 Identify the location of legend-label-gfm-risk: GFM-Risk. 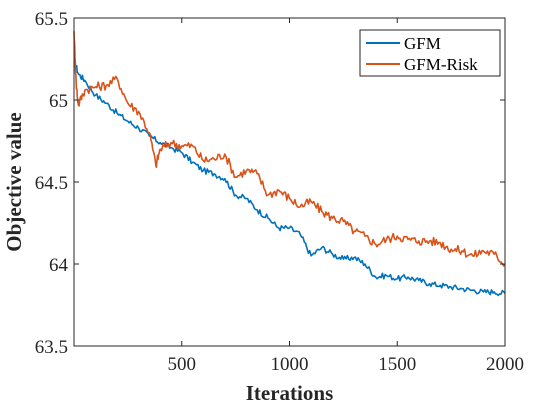
(441, 64).